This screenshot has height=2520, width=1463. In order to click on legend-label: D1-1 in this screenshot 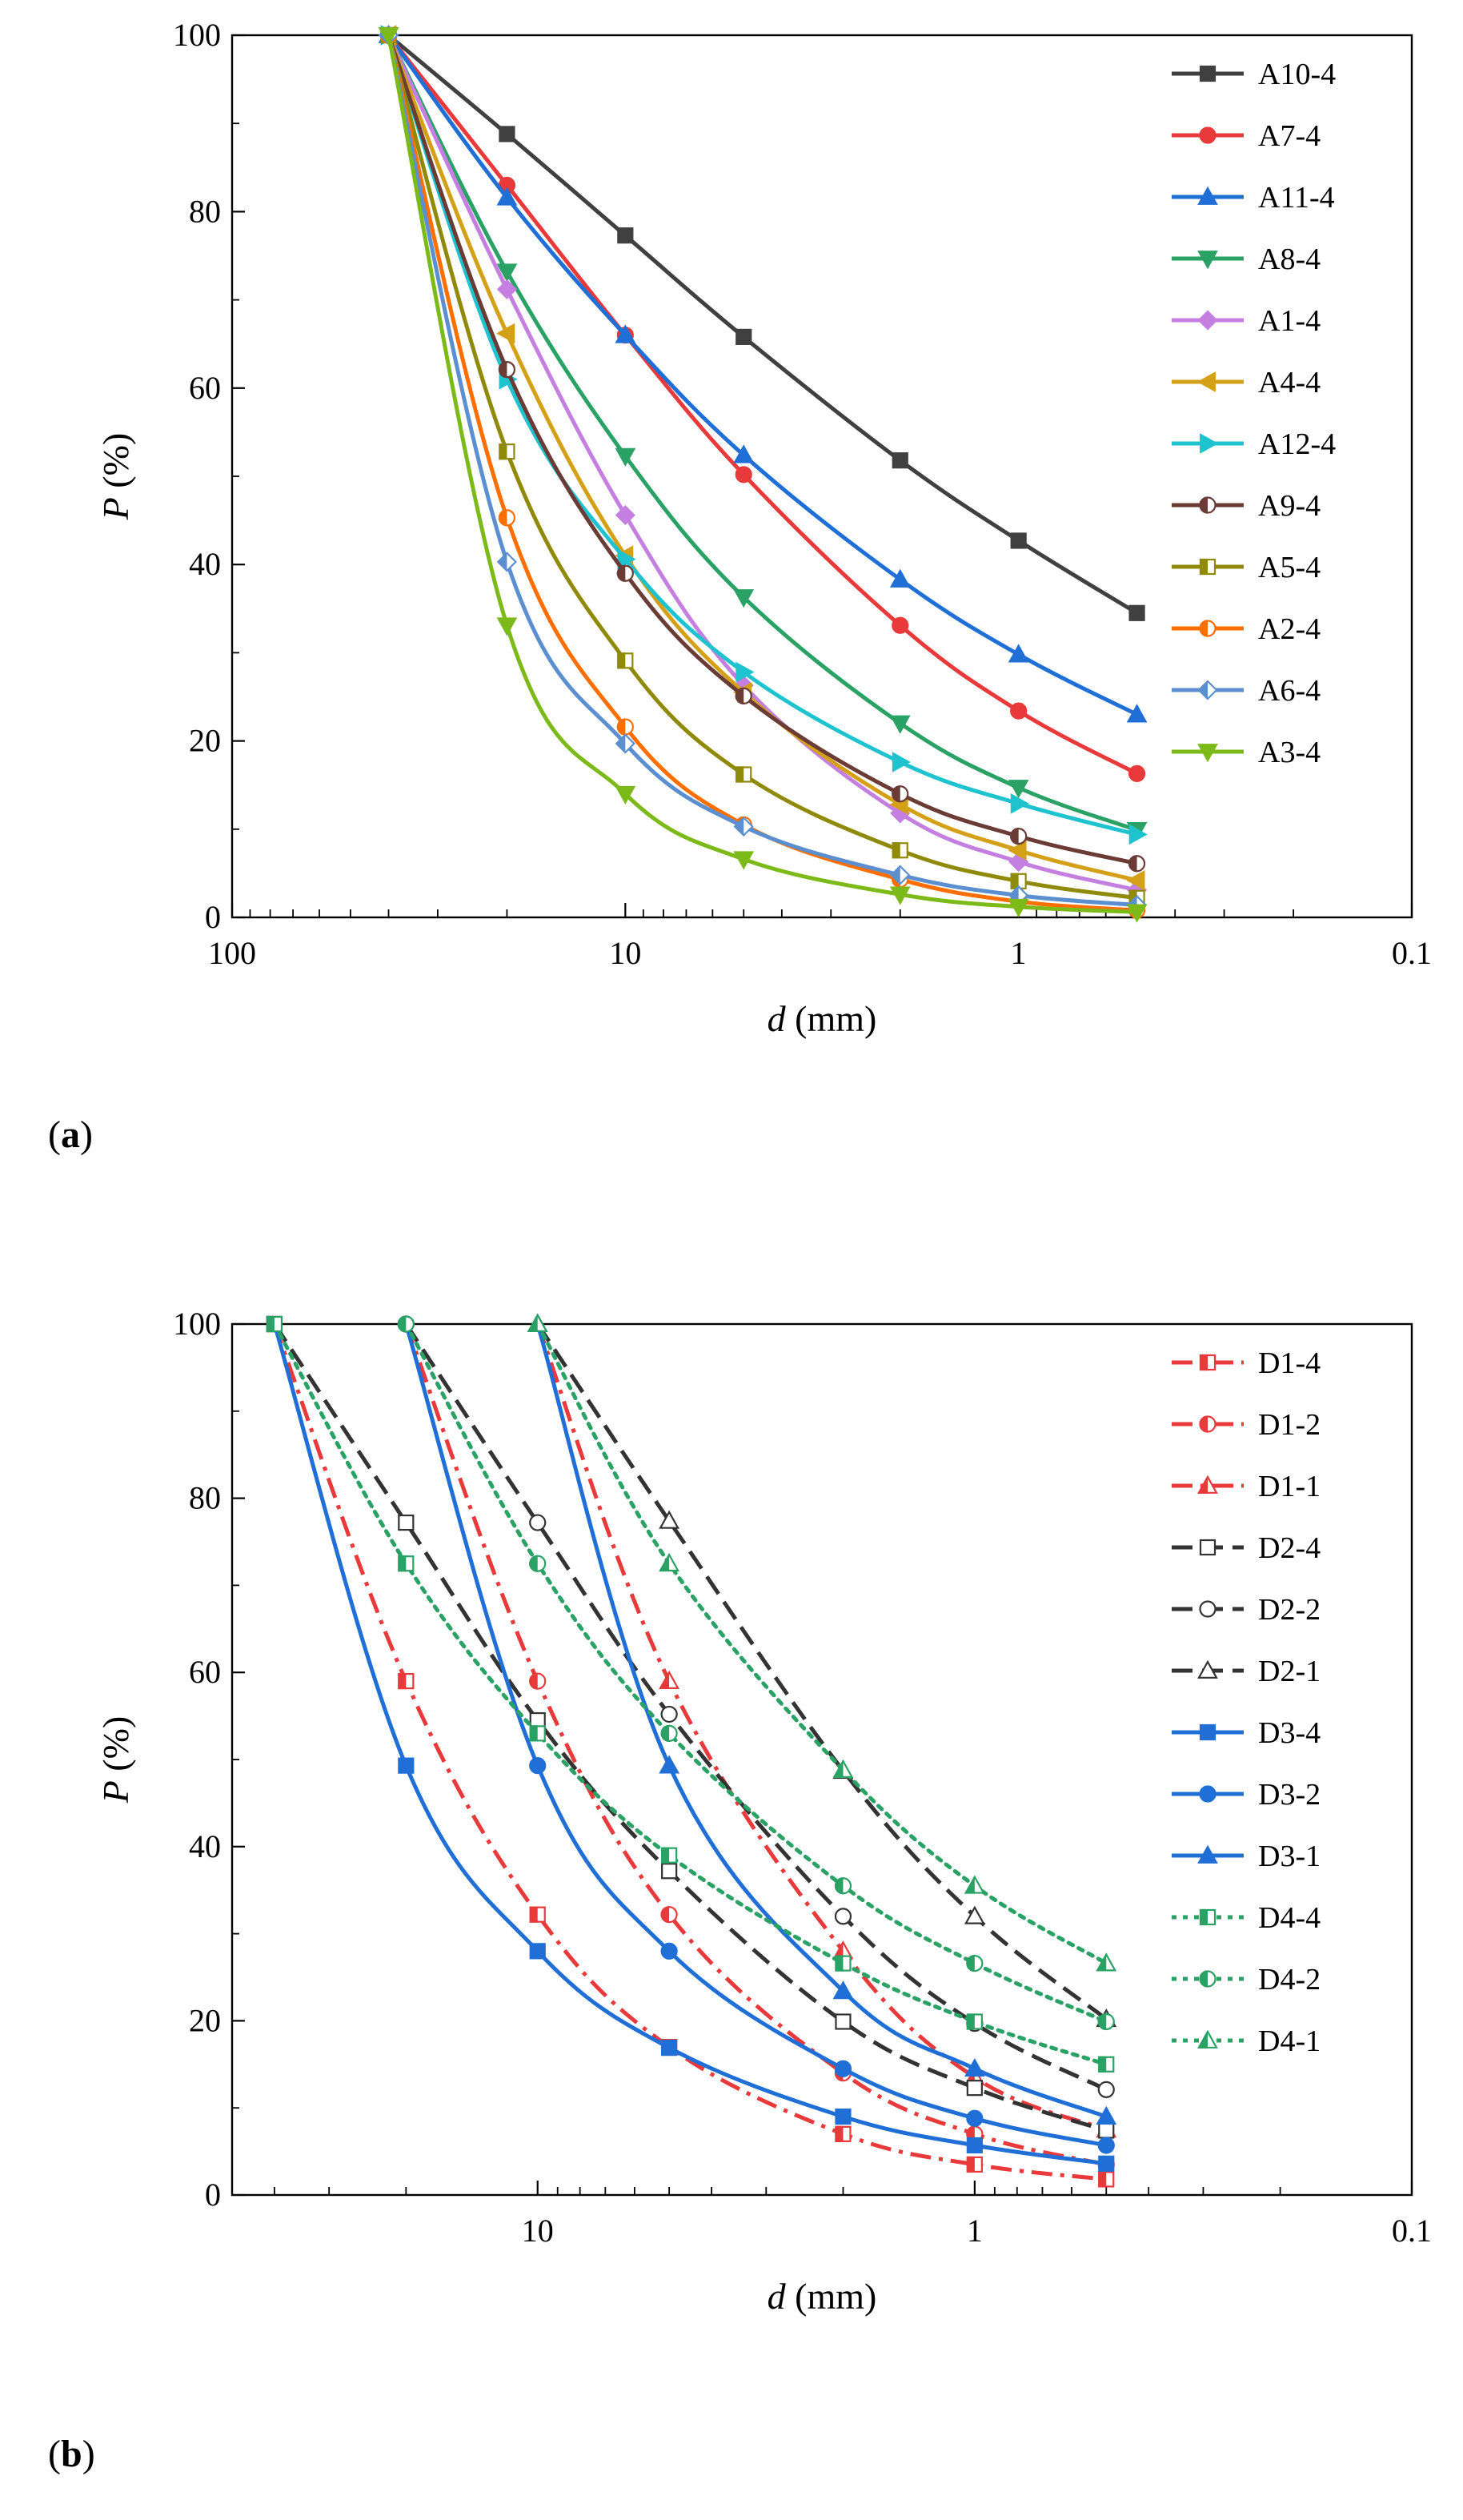, I will do `click(1289, 1487)`.